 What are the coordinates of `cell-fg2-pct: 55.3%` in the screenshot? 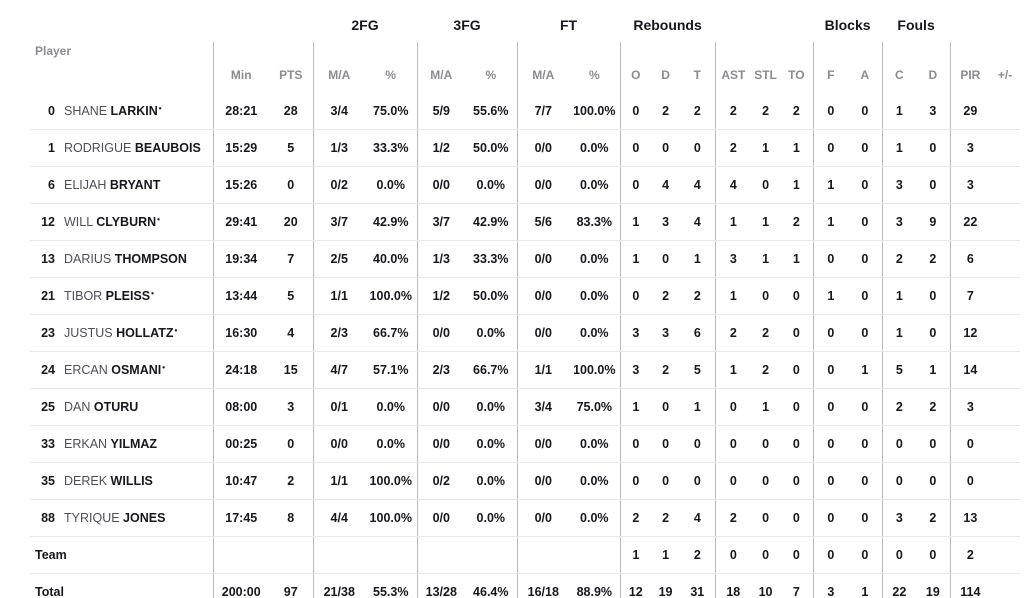 It's located at (391, 585).